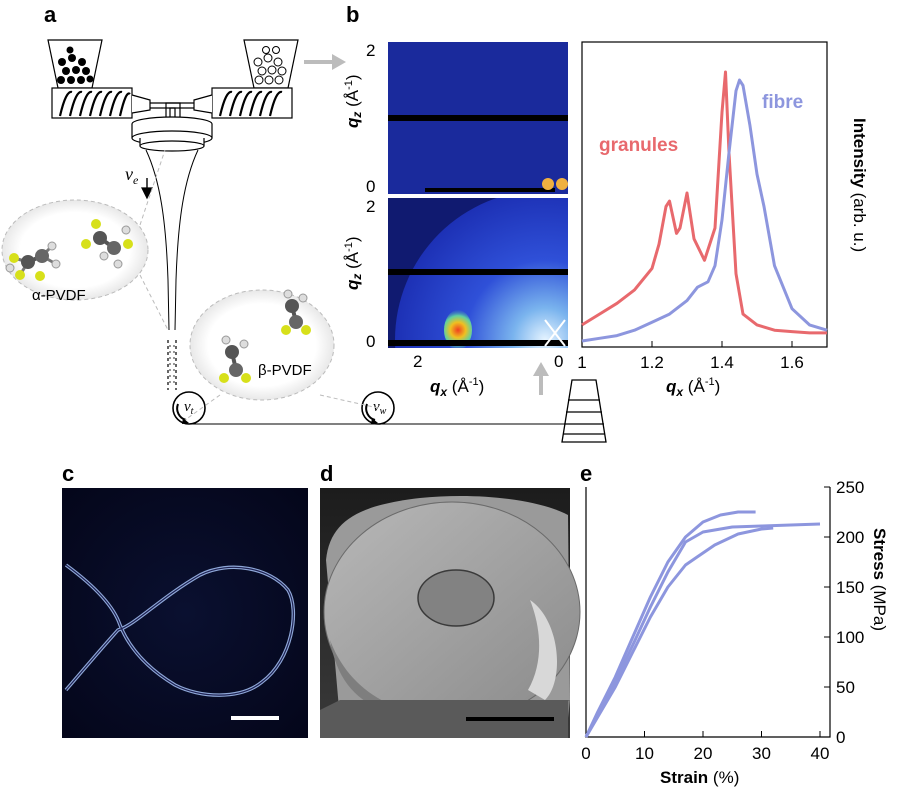  I want to click on stress-strain-frame, so click(708, 612).